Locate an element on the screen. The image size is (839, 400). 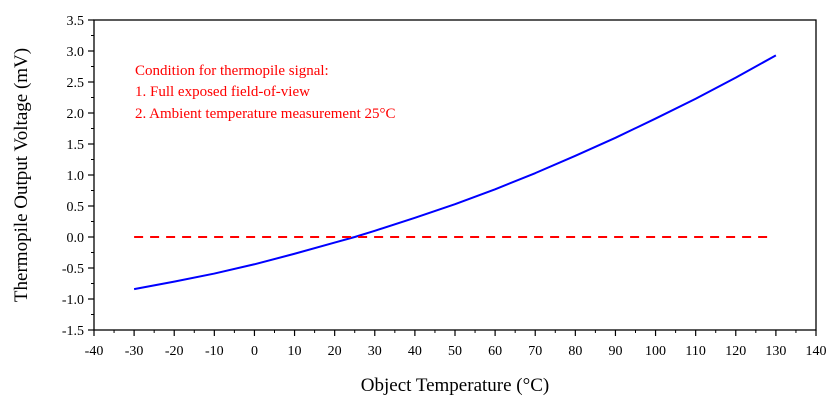
annotation-line-1: Condition for thermopile signal: is located at coordinates (232, 71).